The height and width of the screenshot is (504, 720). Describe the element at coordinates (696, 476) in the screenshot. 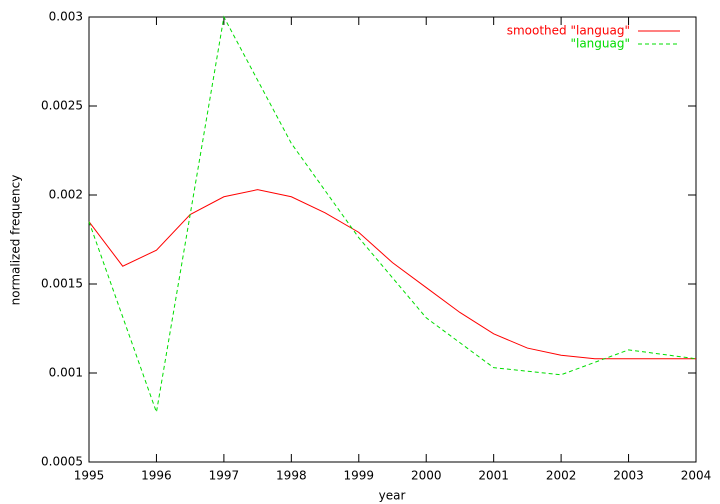

I see `x-tick-label: 2004` at that location.